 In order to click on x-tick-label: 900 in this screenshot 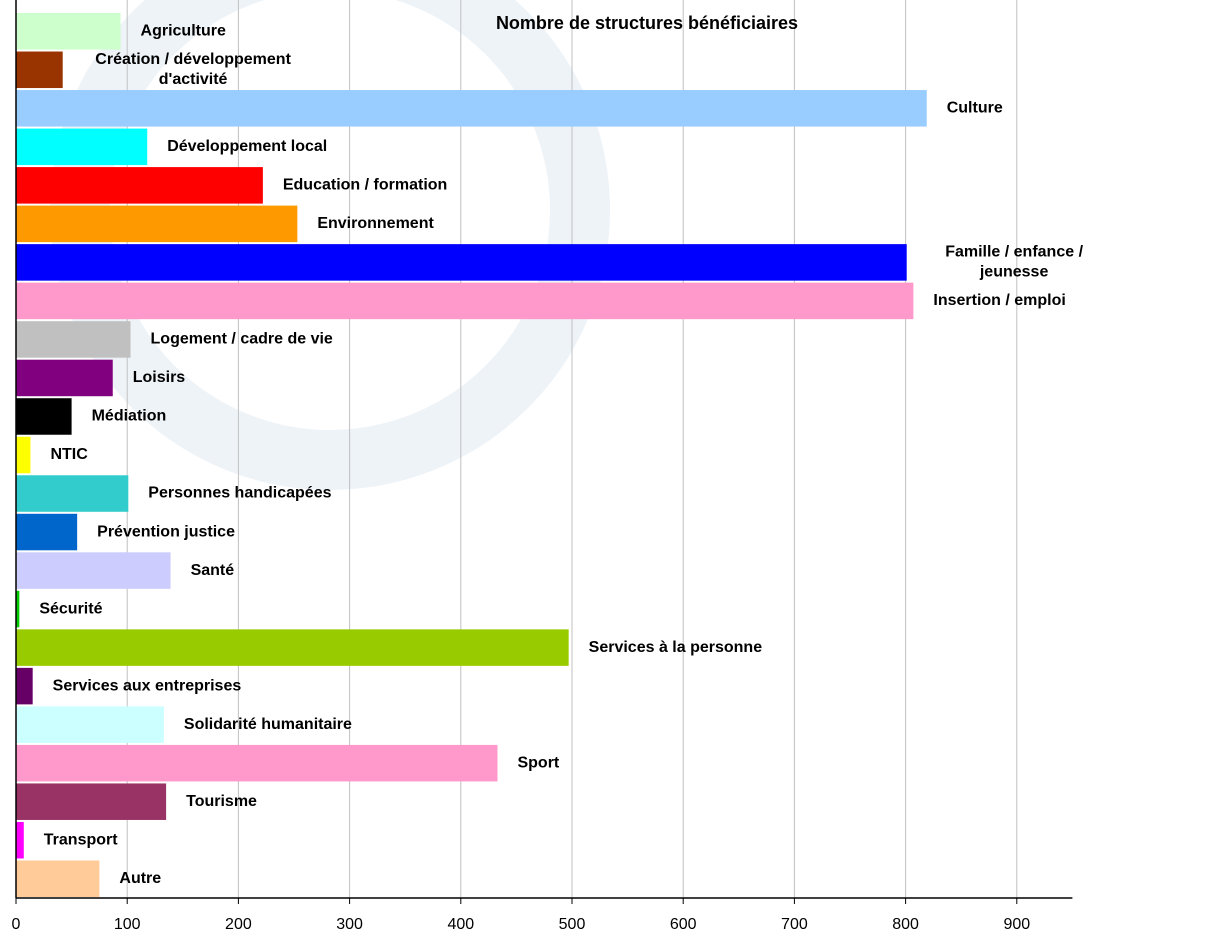, I will do `click(1016, 924)`.